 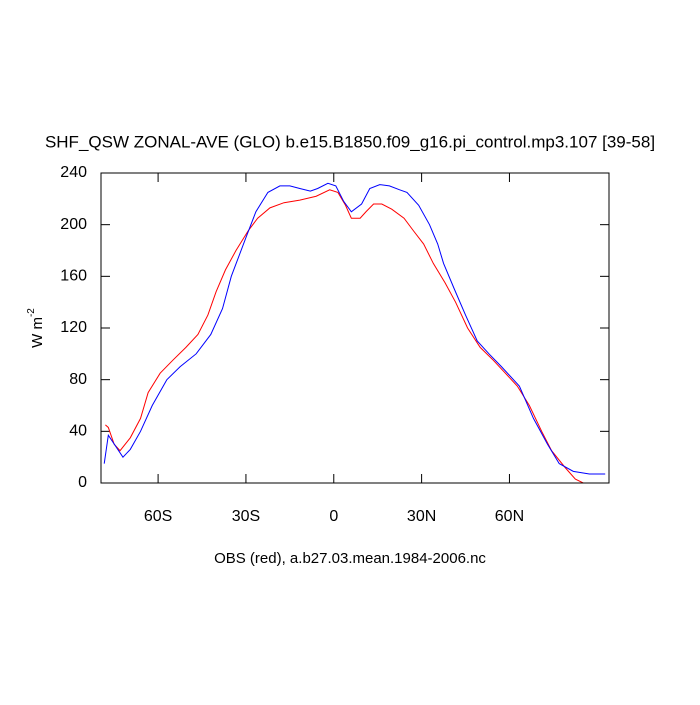 I want to click on y-axis-label-text: W m, so click(x=37, y=332).